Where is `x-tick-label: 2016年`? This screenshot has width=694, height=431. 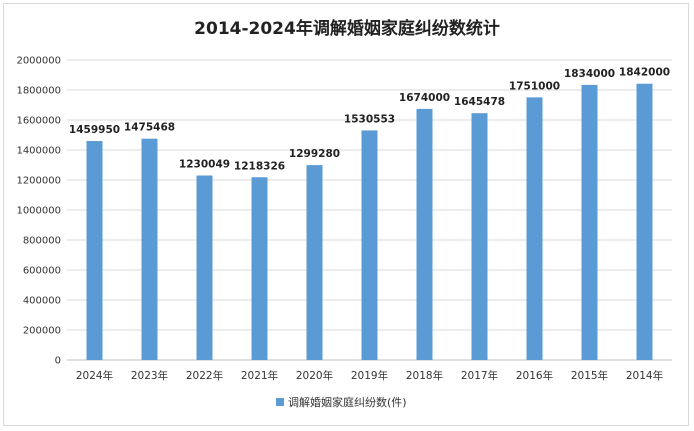
x-tick-label: 2016年 is located at coordinates (534, 375).